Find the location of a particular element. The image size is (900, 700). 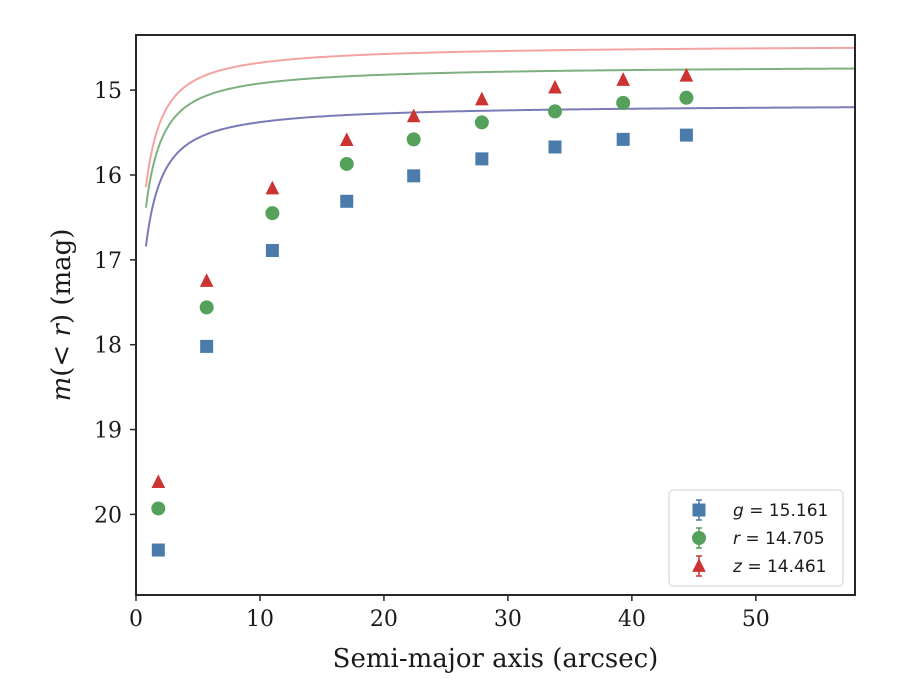

legend-value-g: = 15.161 is located at coordinates (786, 511).